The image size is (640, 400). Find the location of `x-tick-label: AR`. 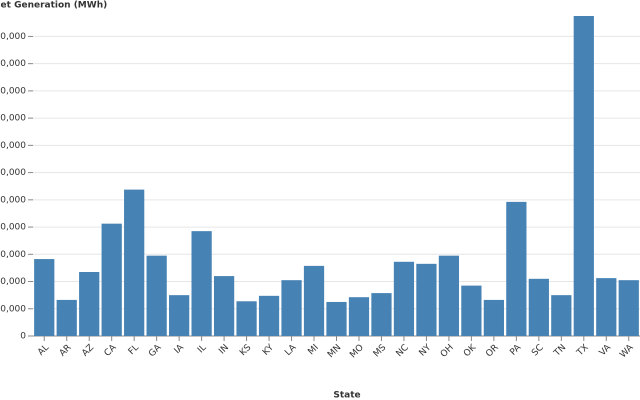

x-tick-label: AR is located at coordinates (66, 351).